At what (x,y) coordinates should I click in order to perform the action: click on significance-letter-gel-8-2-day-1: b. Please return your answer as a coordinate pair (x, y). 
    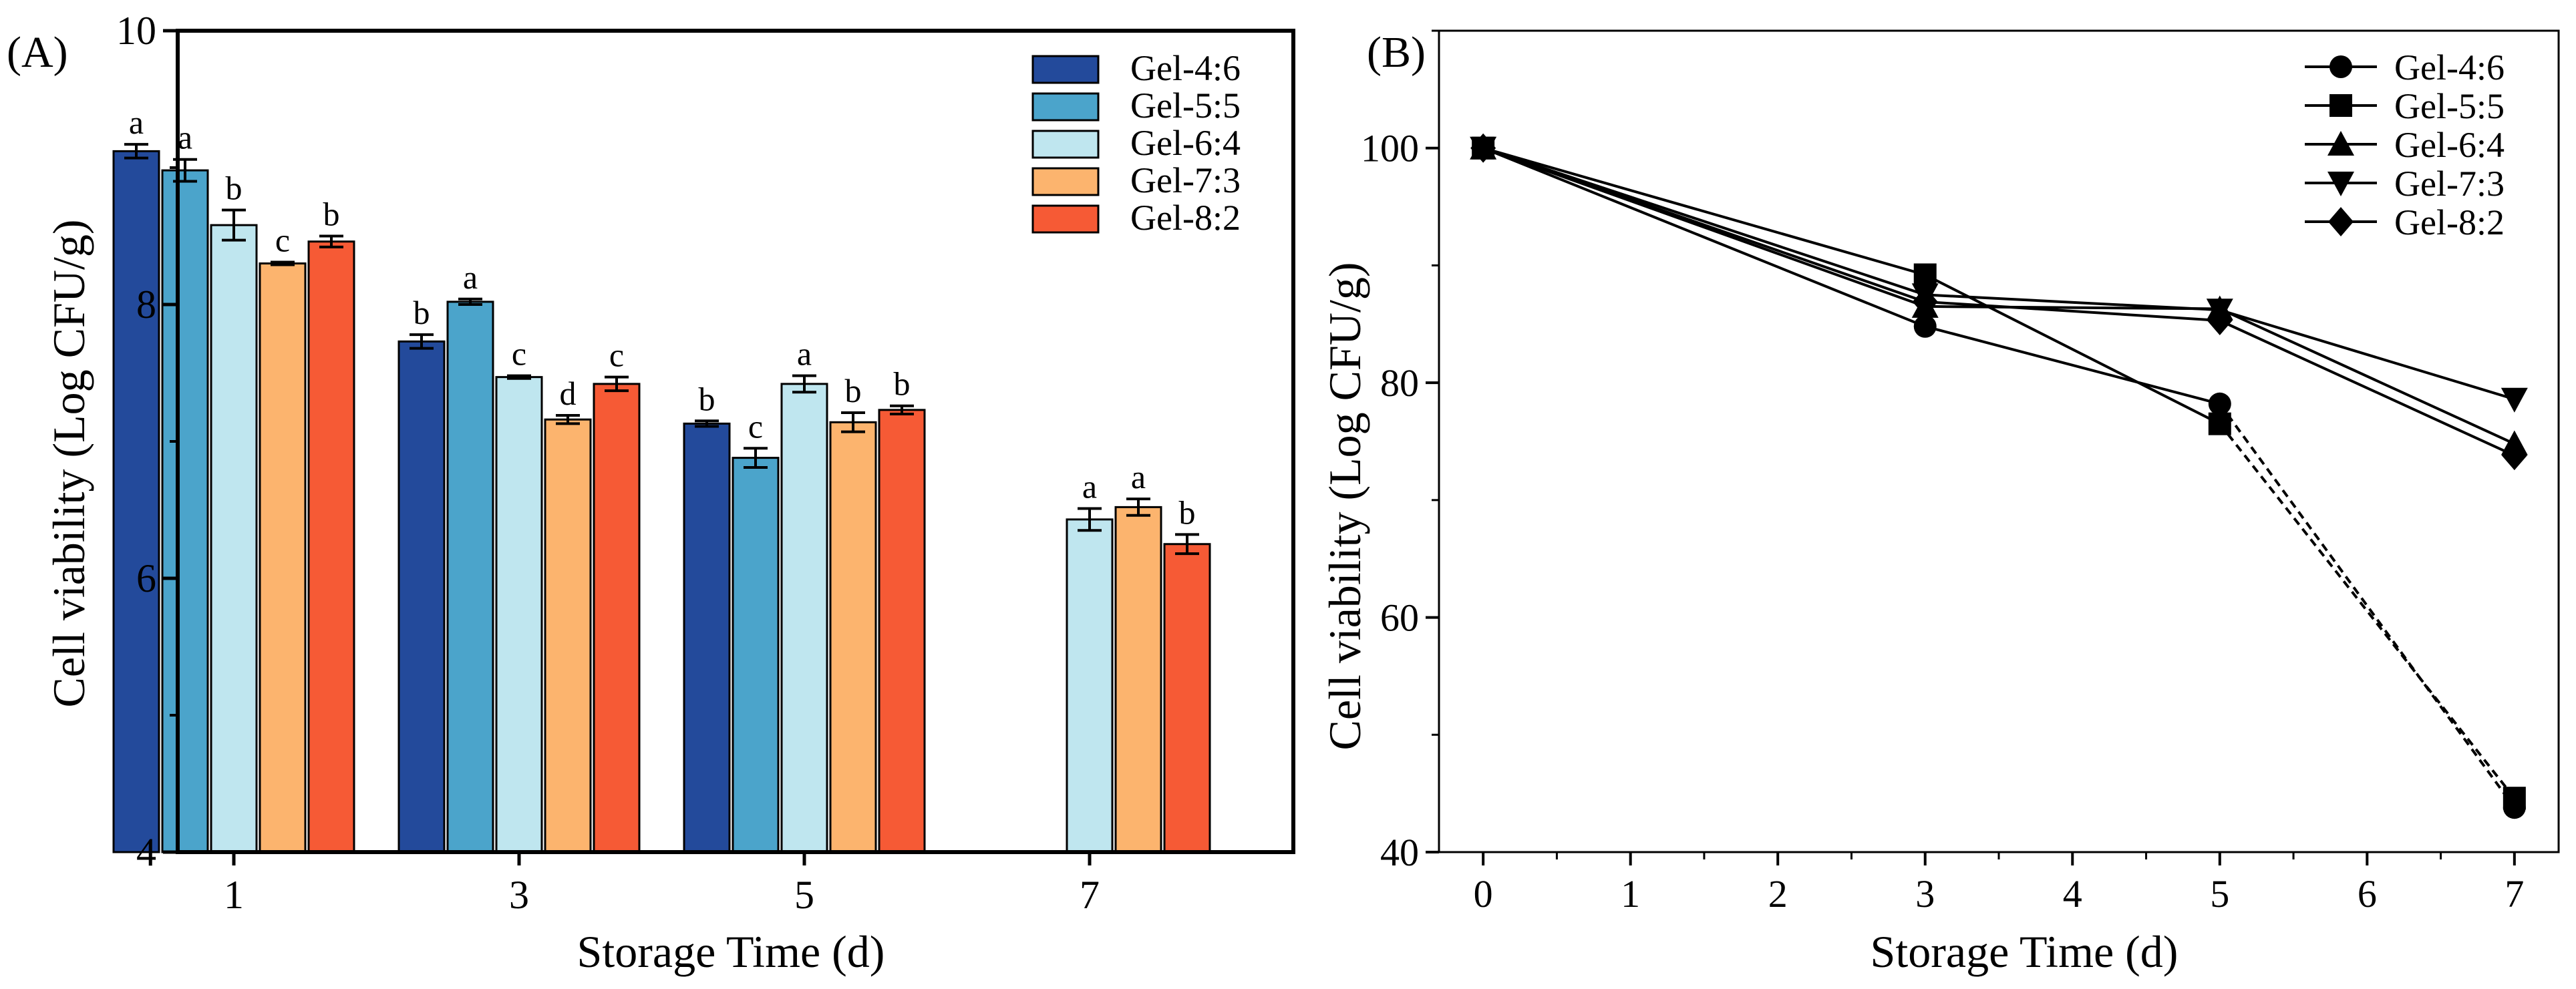
    Looking at the image, I should click on (331, 215).